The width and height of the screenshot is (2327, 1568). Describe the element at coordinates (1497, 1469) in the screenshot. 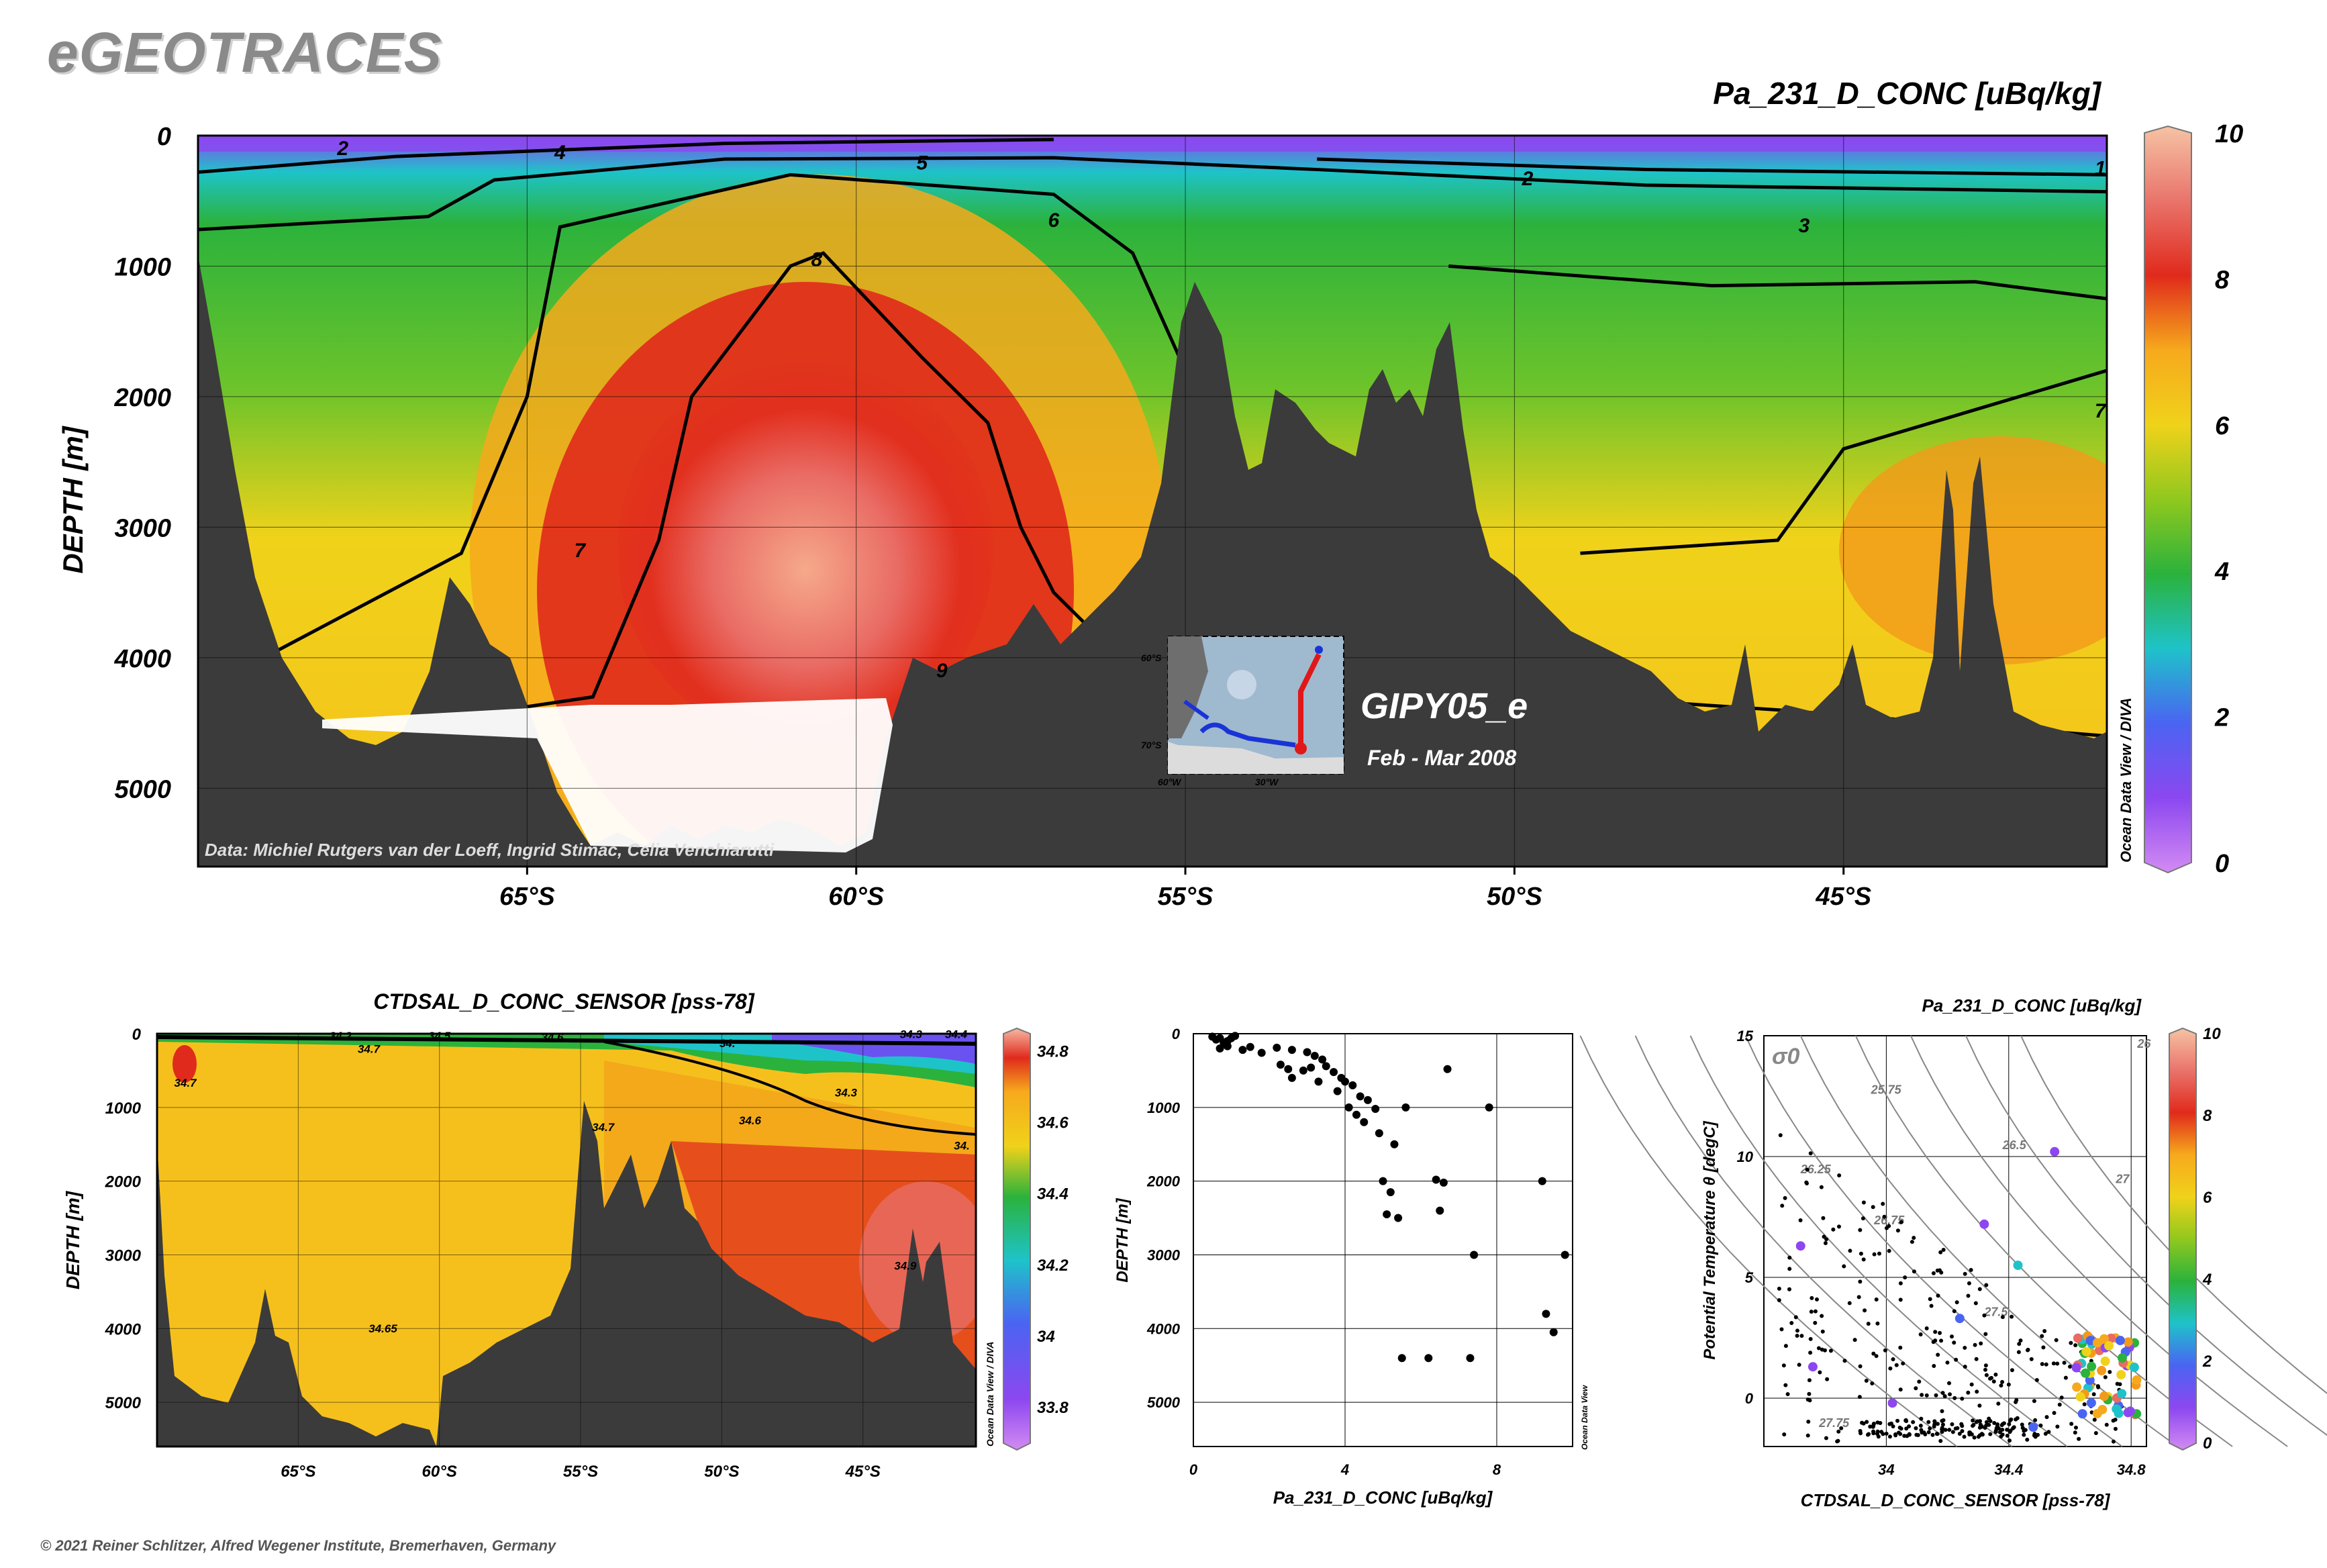

I see `profile-x-tick-label: 8` at that location.